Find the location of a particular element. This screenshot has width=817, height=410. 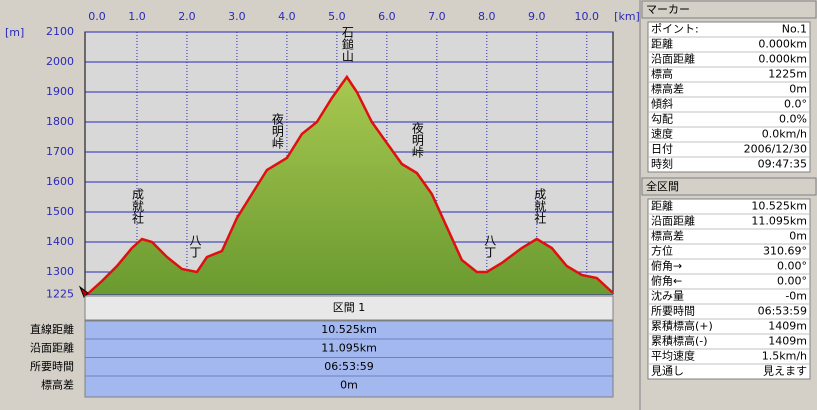

y-tick-label: 2100 is located at coordinates (60, 31).